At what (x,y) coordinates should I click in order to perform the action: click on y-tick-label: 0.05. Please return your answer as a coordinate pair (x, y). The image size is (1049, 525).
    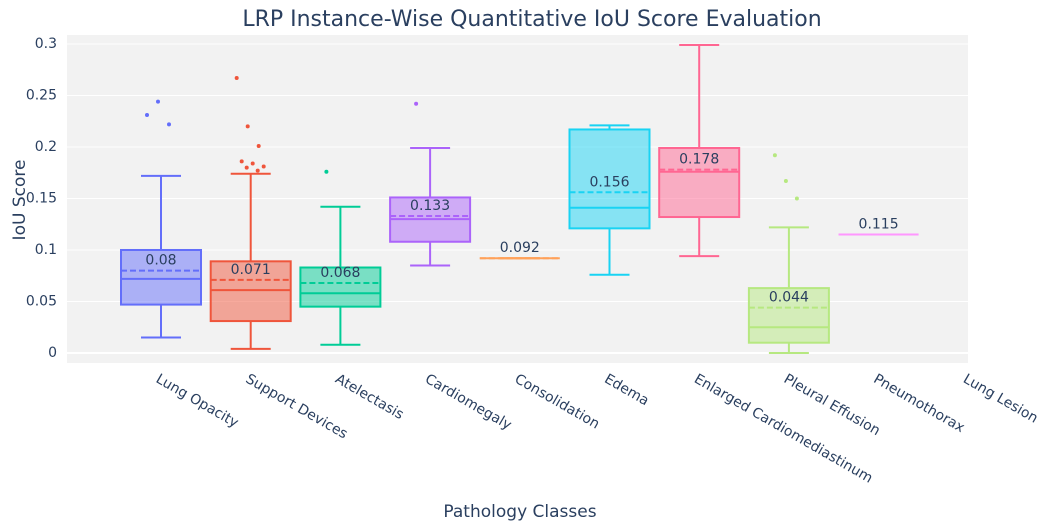
    Looking at the image, I should click on (41, 302).